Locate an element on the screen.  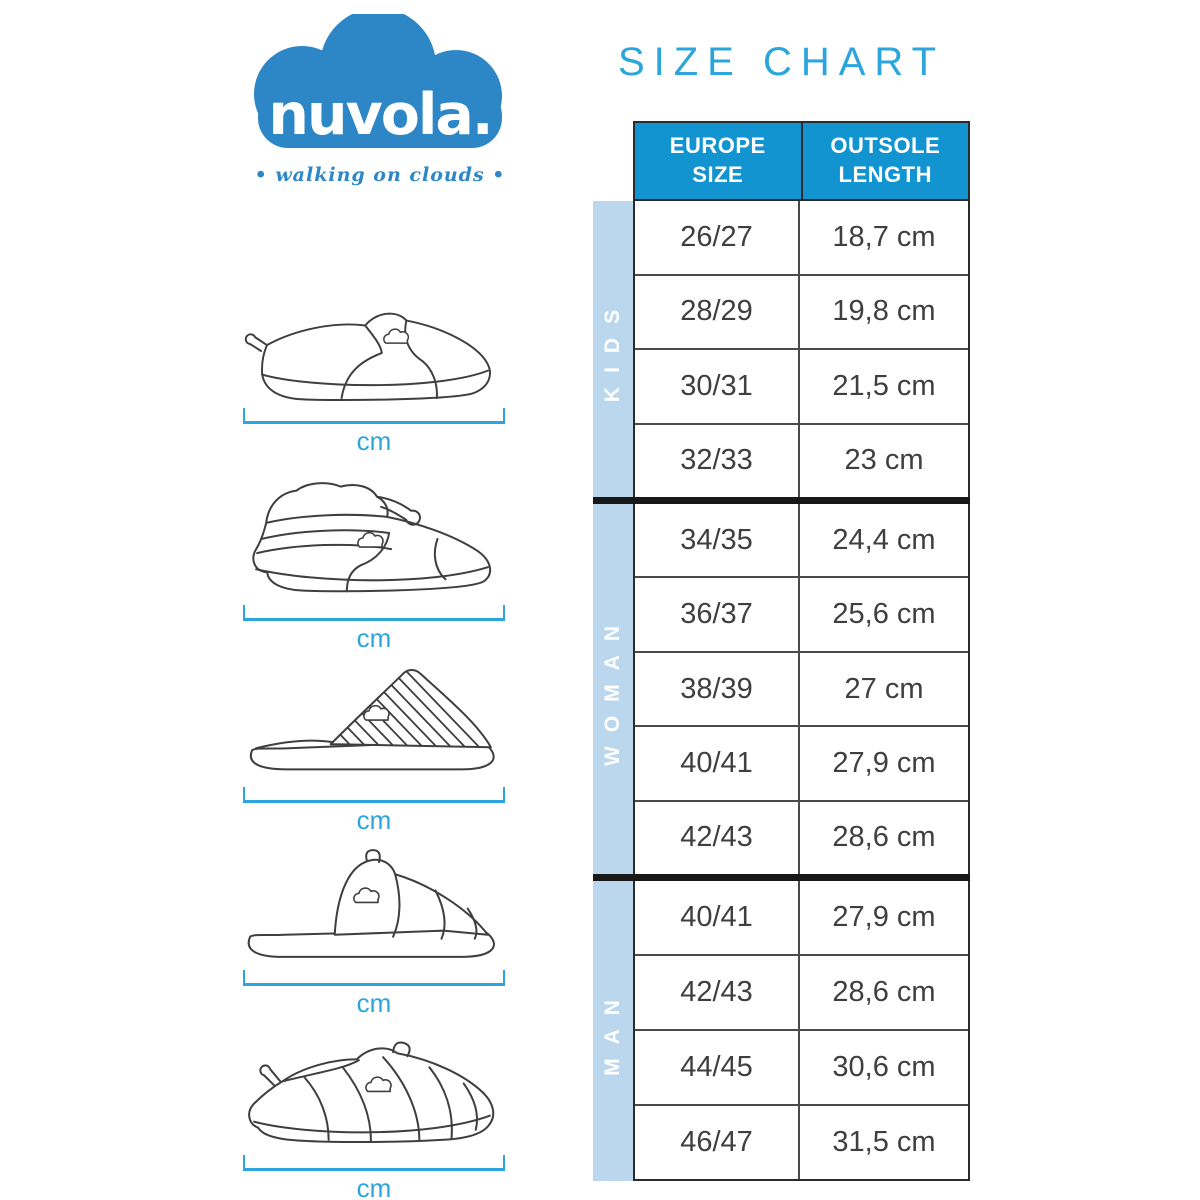
nuvola-logo: nuvola. is located at coordinates (380, 86).